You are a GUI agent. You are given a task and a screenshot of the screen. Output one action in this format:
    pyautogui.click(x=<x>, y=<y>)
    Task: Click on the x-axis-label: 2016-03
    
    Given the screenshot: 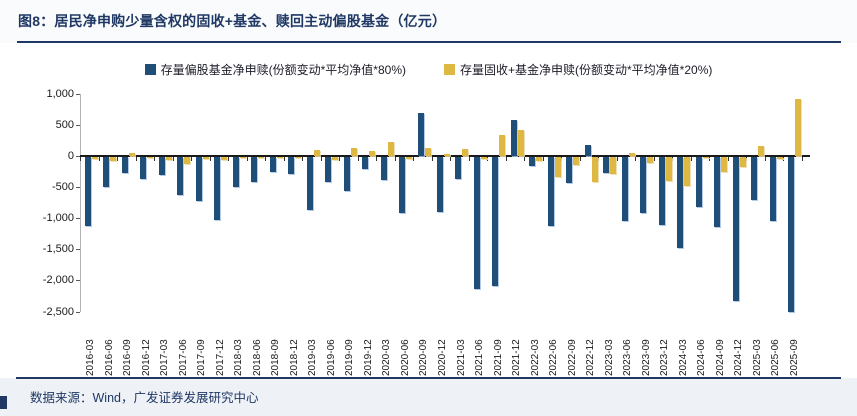 What is the action you would take?
    pyautogui.click(x=91, y=357)
    